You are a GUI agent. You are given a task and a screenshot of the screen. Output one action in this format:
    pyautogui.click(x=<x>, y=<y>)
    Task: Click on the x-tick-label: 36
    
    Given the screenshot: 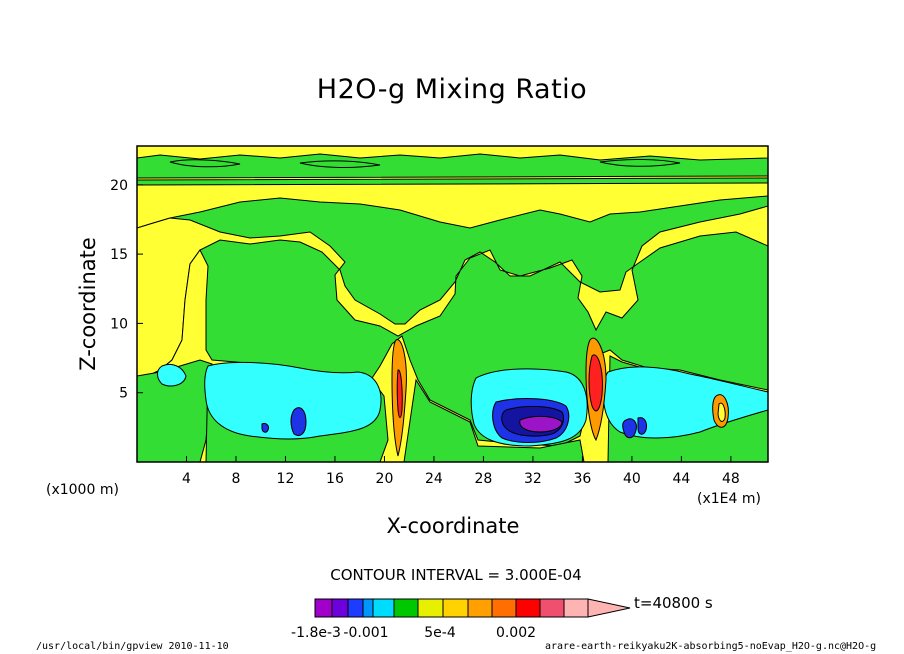 What is the action you would take?
    pyautogui.click(x=582, y=479)
    